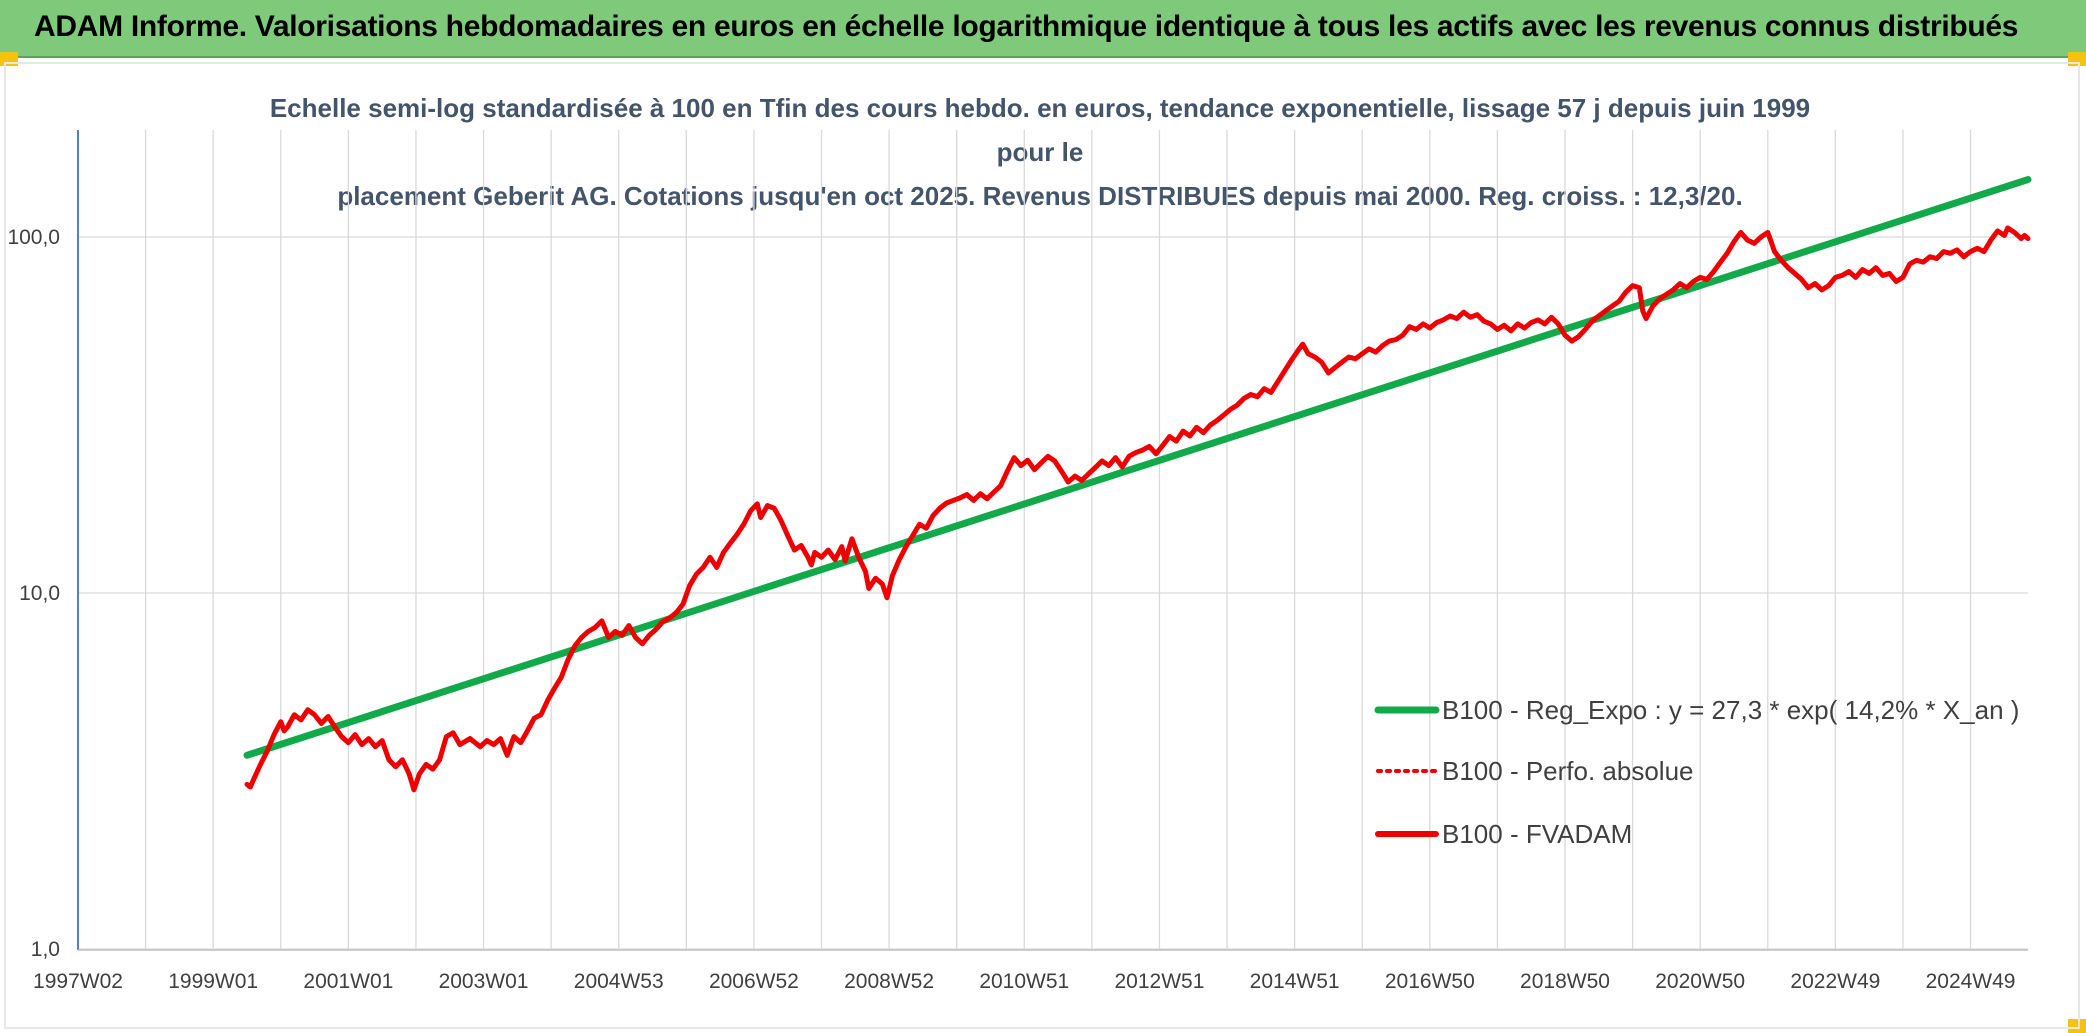 The image size is (2086, 1033). Describe the element at coordinates (484, 981) in the screenshot. I see `x-tick-label: 2003W01` at that location.